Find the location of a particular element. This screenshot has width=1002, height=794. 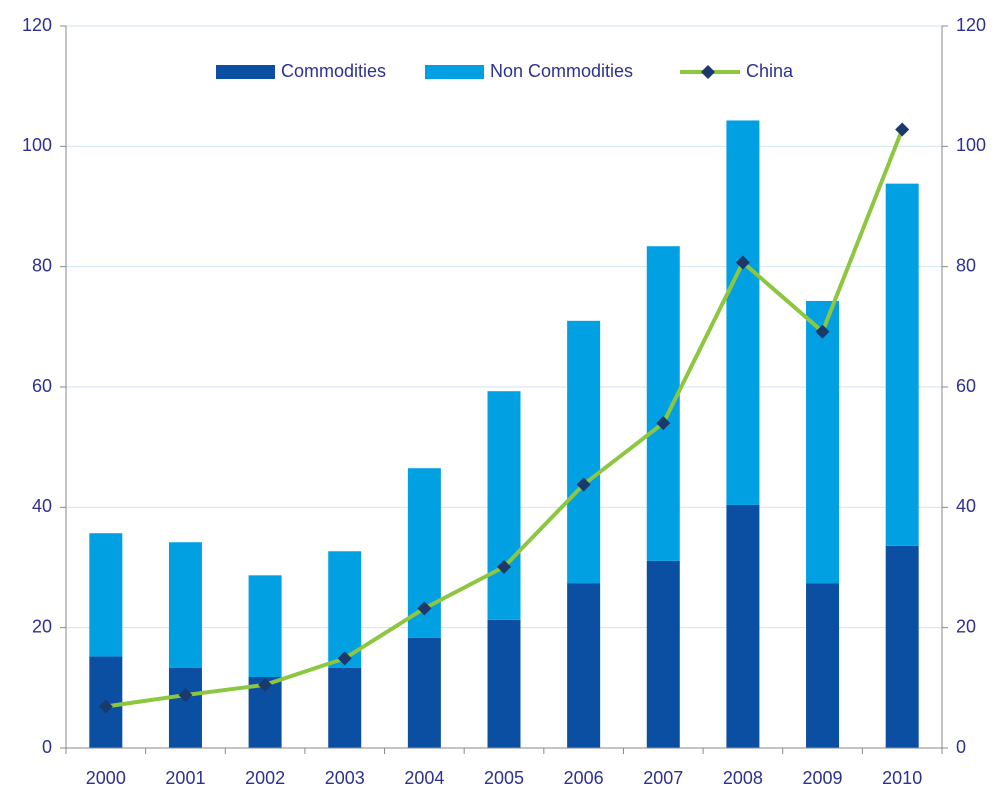

y-tick-label: 0 is located at coordinates (47, 747).